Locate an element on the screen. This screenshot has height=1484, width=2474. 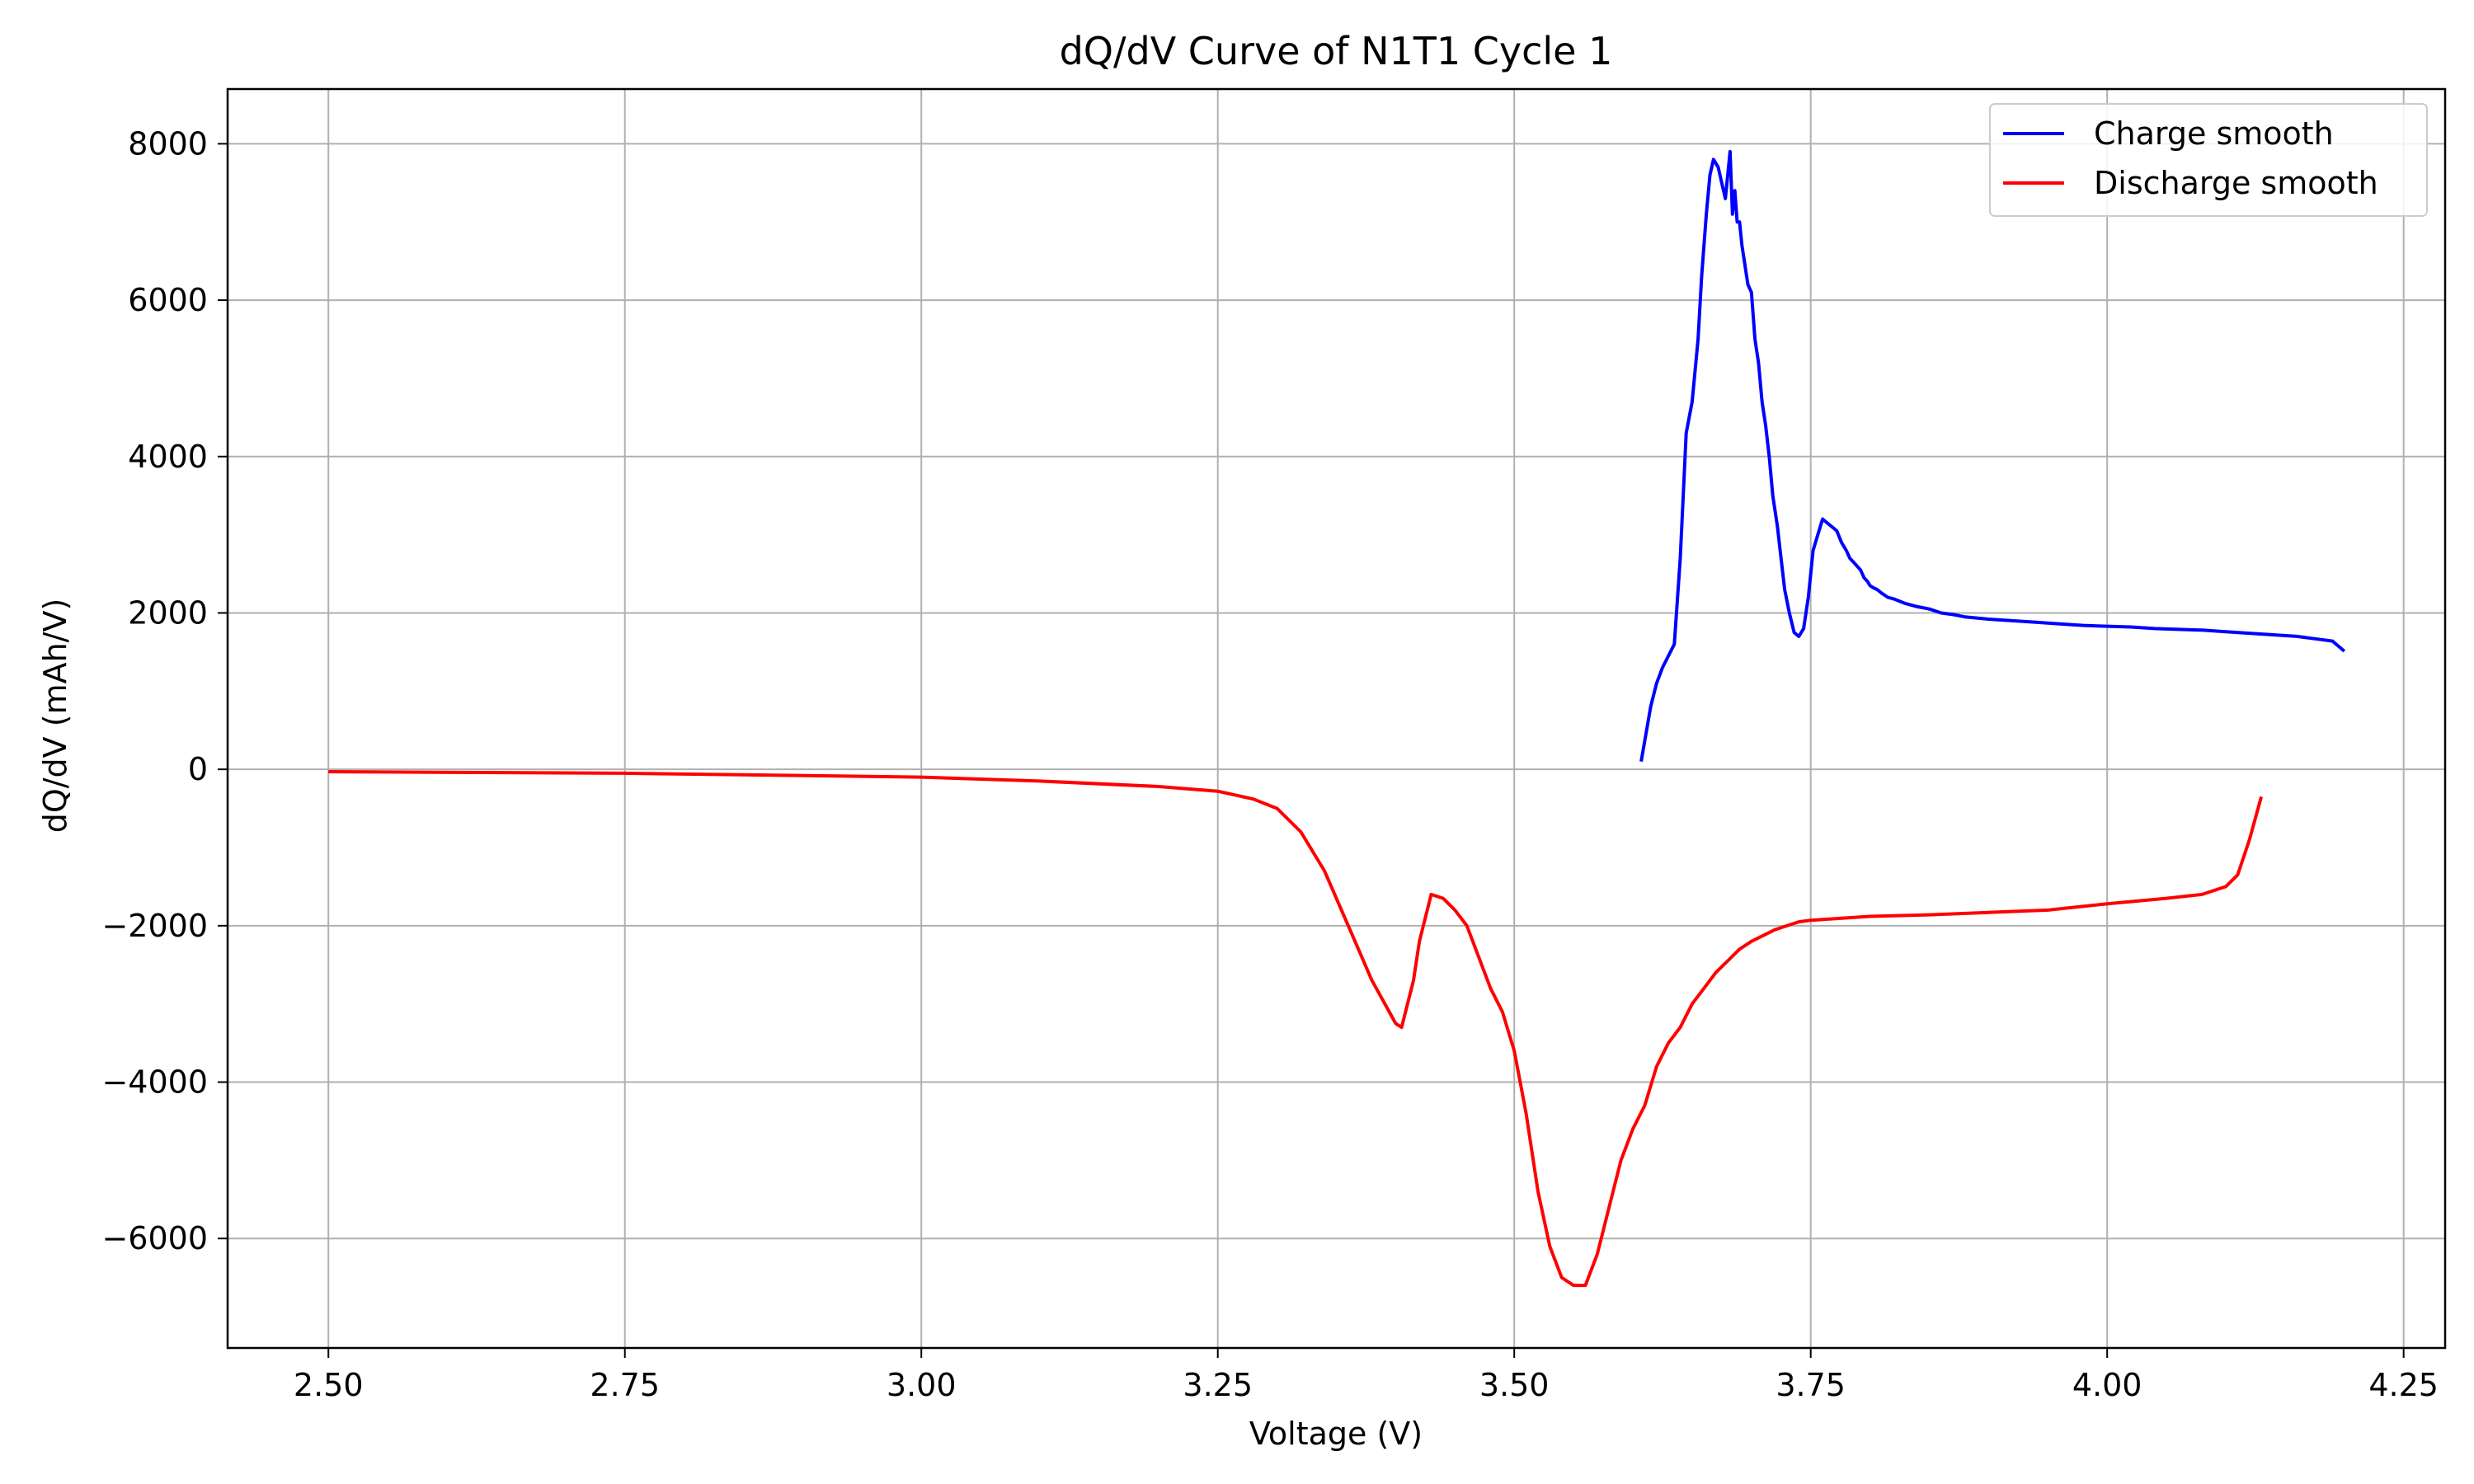
x-axis-title: Voltage (V) is located at coordinates (1336, 1434).